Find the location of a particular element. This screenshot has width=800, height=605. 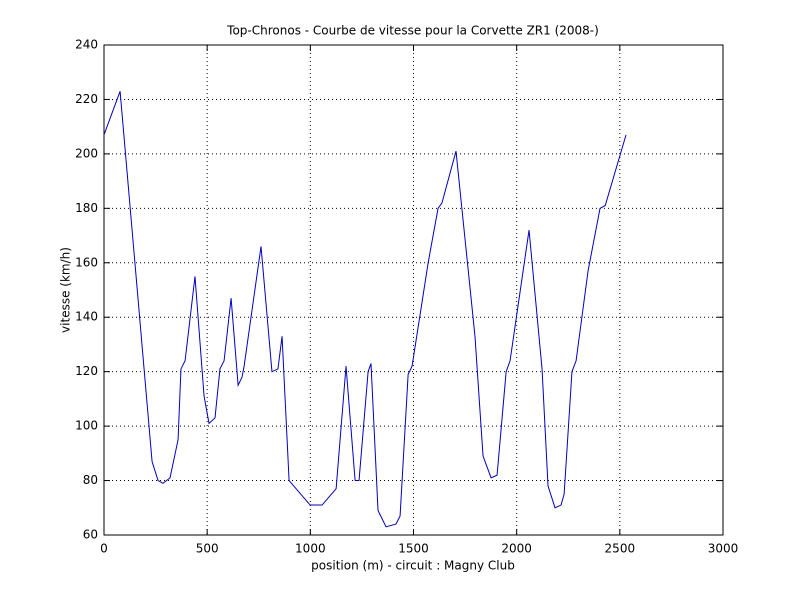

y-tick-label: 180 is located at coordinates (86, 208).